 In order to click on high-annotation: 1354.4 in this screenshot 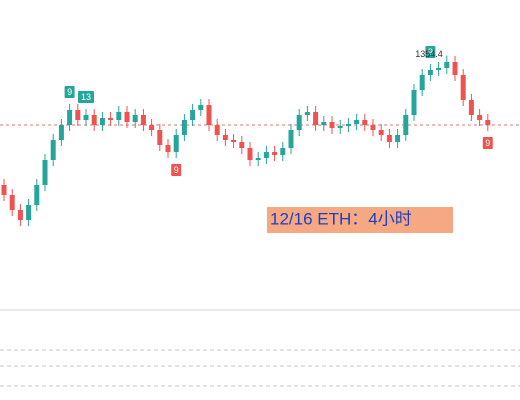, I will do `click(429, 54)`.